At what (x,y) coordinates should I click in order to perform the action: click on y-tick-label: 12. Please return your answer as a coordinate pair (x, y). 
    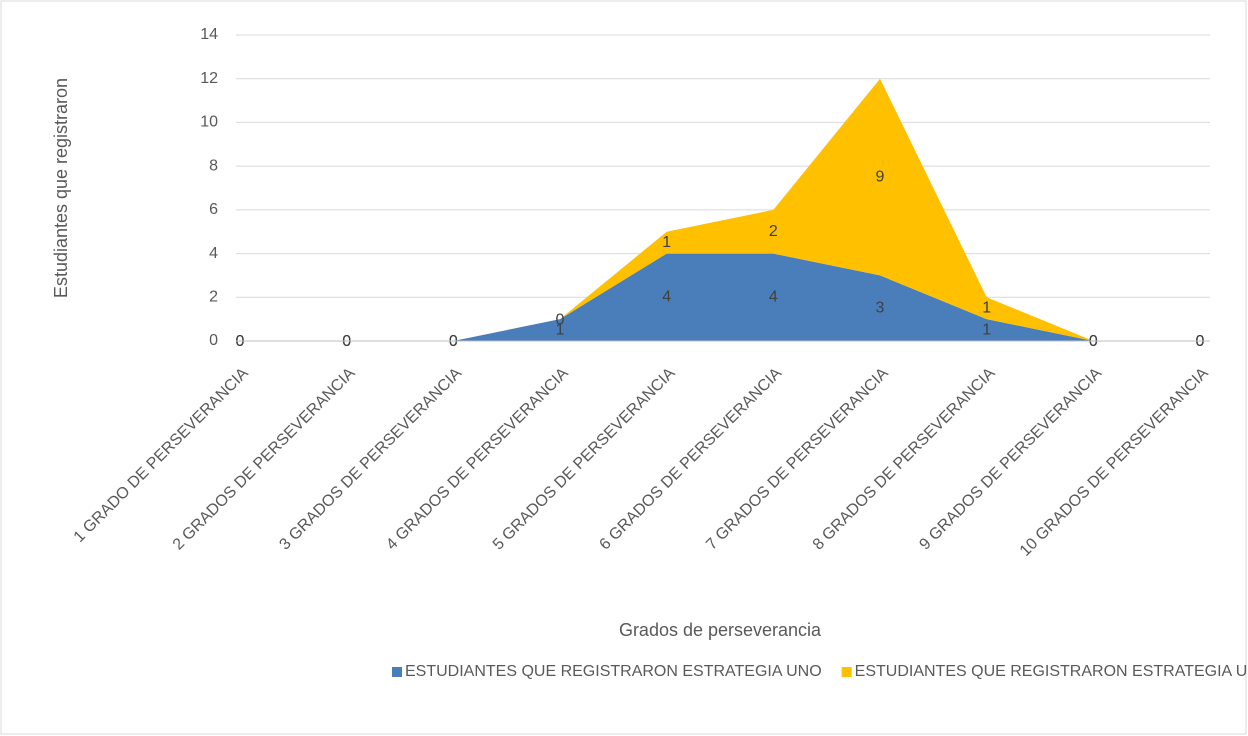
    Looking at the image, I should click on (209, 78).